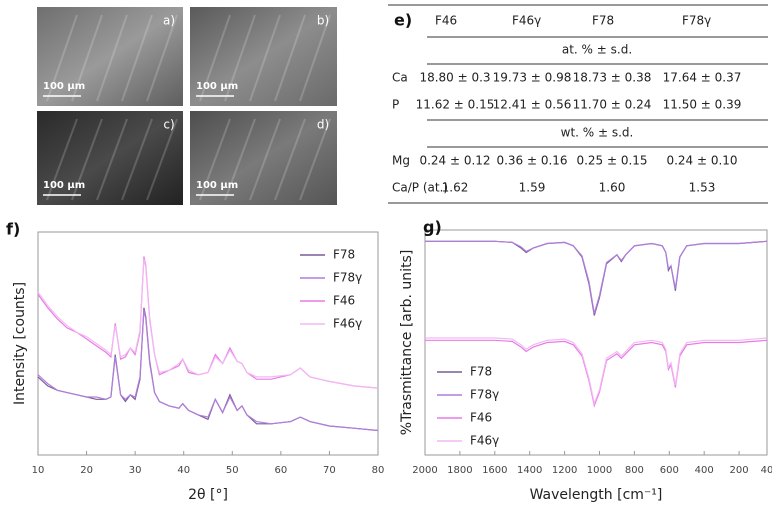 This screenshot has width=772, height=509. What do you see at coordinates (323, 21) in the screenshot?
I see `sem-label: b)` at bounding box center [323, 21].